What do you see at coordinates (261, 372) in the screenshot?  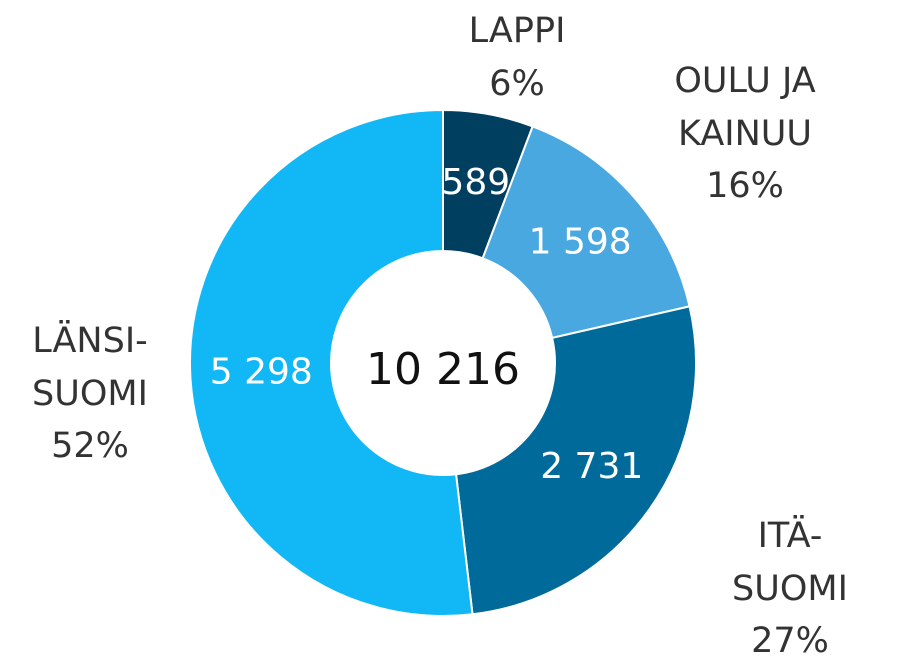 I see `slice-value-label: 5 298` at bounding box center [261, 372].